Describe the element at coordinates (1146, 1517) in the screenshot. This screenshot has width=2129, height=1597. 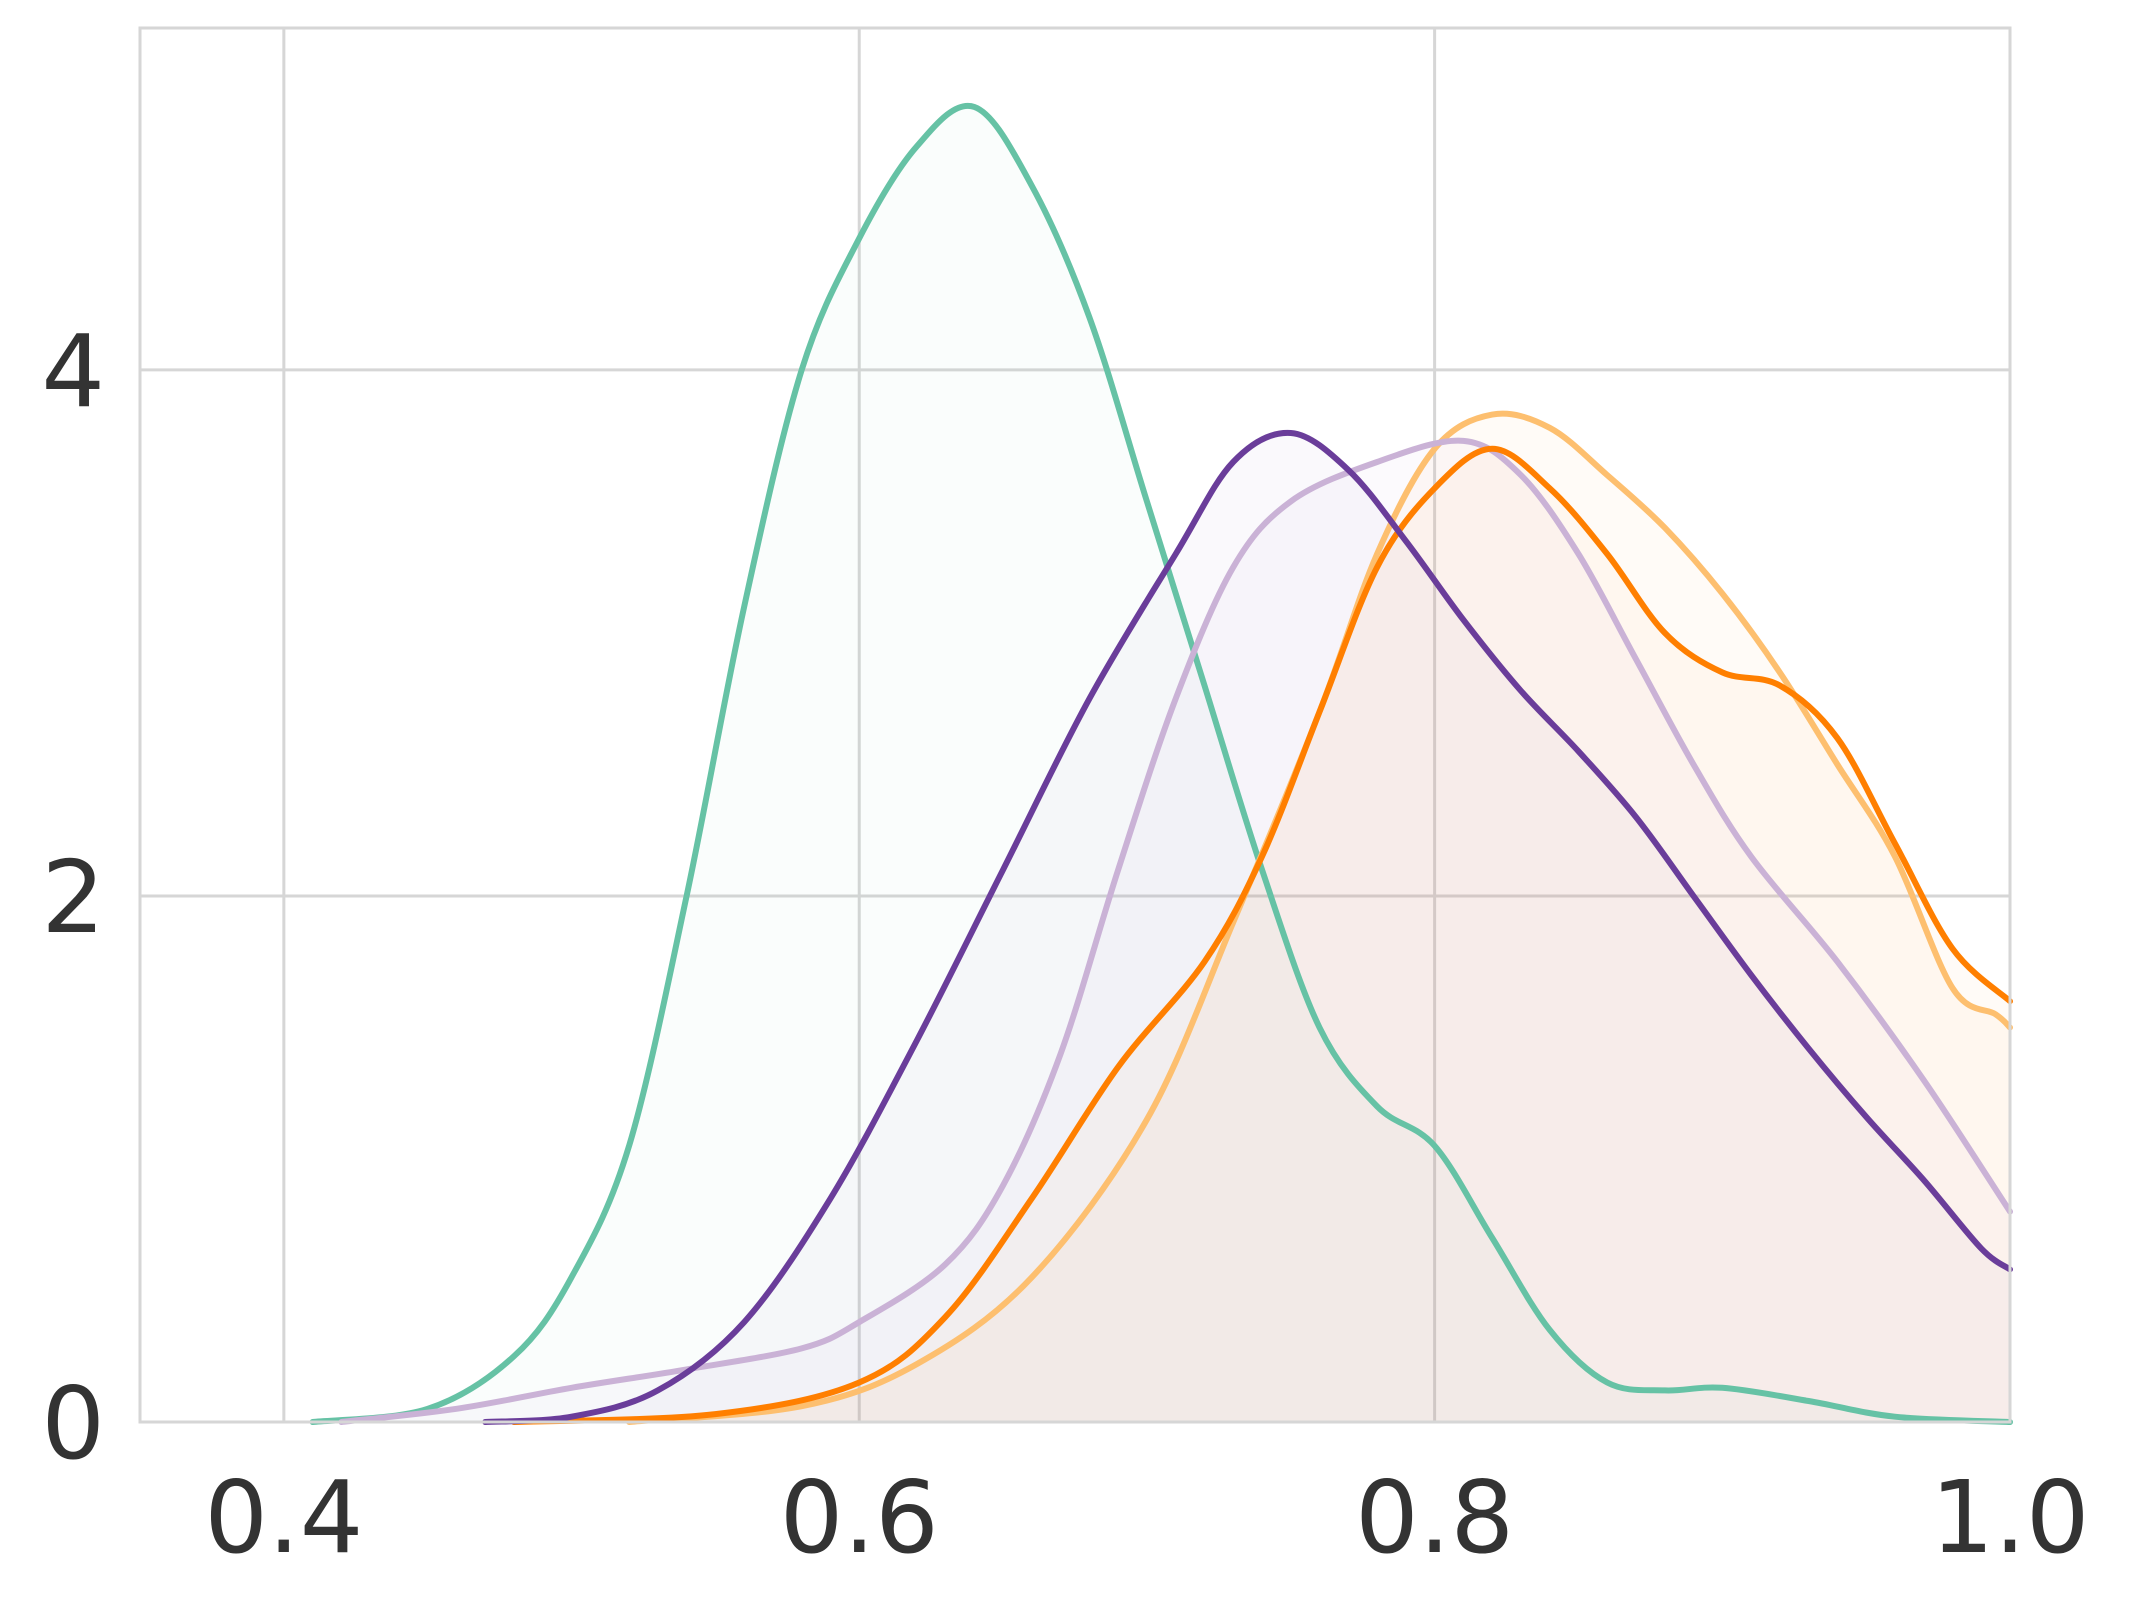
I see `x-axis-ticks: 0.4 0.6 0.8 1.0` at that location.